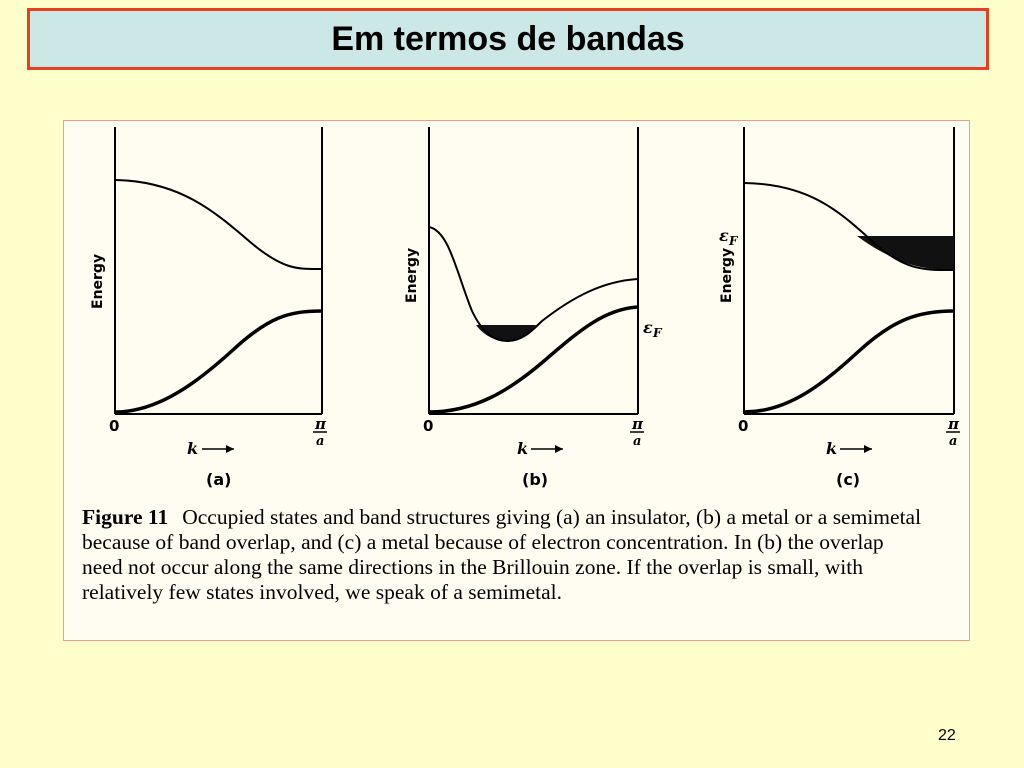 This screenshot has height=768, width=1024. Describe the element at coordinates (533, 359) in the screenshot. I see `panel-b-lower-band` at that location.